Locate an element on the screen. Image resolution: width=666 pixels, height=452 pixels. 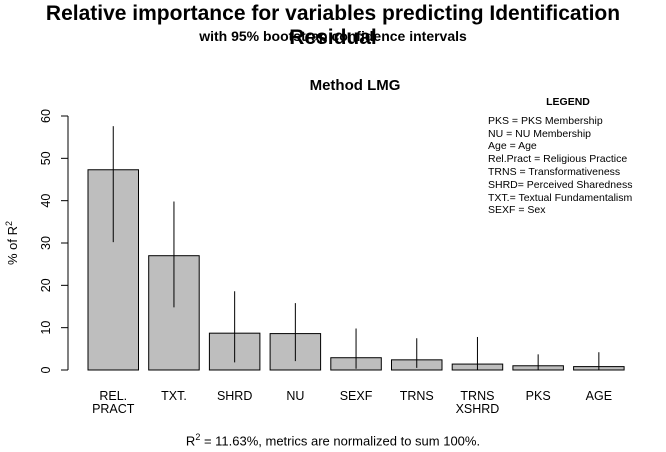
x-tick-label-line2: XSHRD is located at coordinates (478, 409).